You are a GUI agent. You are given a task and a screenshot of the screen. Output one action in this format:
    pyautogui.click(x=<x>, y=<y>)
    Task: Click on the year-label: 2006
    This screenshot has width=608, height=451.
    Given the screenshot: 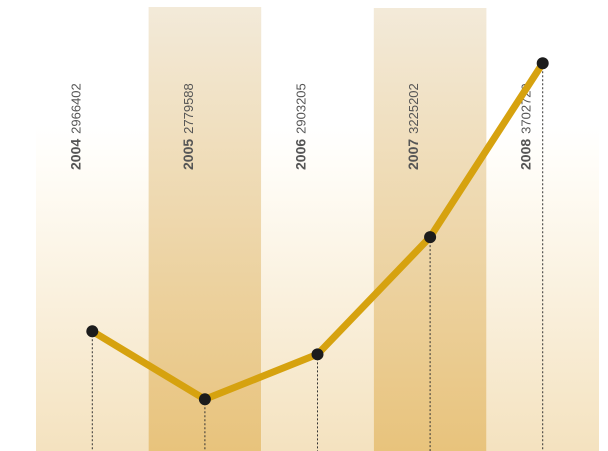 What is the action you would take?
    pyautogui.click(x=301, y=154)
    